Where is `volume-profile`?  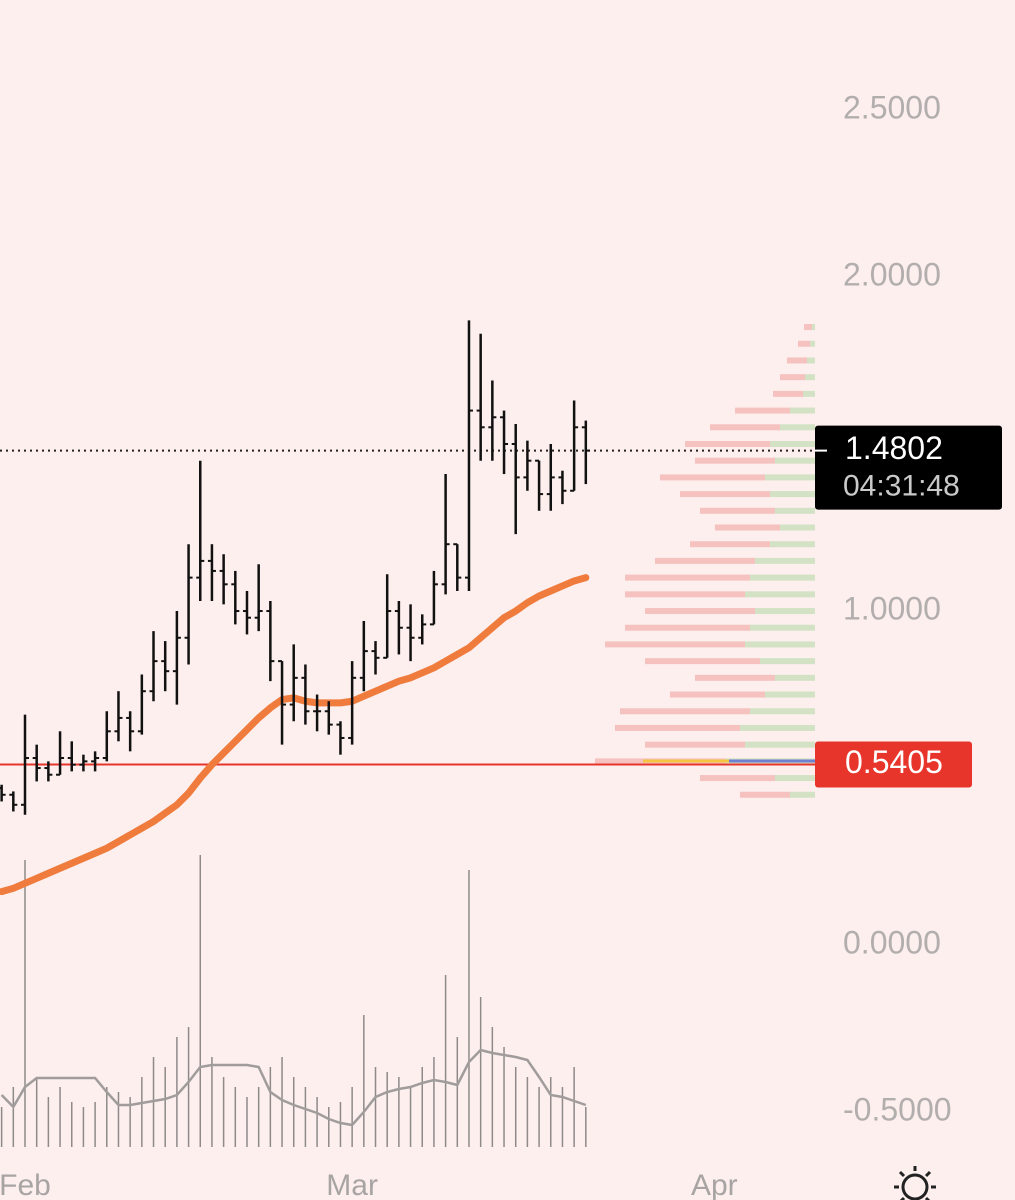
volume-profile is located at coordinates (705, 561).